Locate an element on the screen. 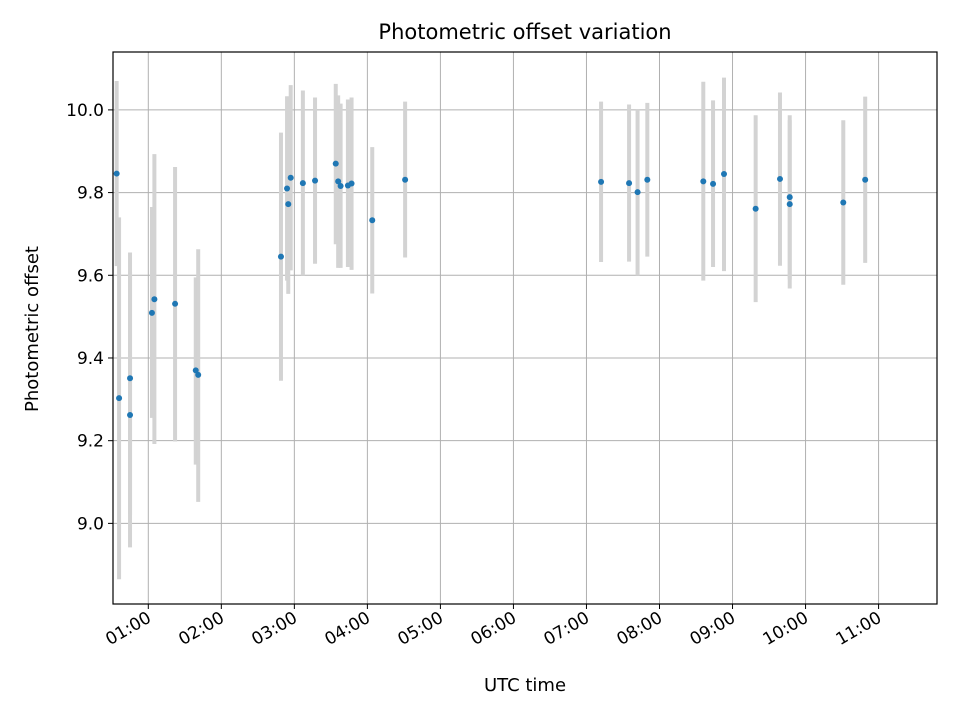 The image size is (960, 724). x-axis-label: UTC time is located at coordinates (525, 685).